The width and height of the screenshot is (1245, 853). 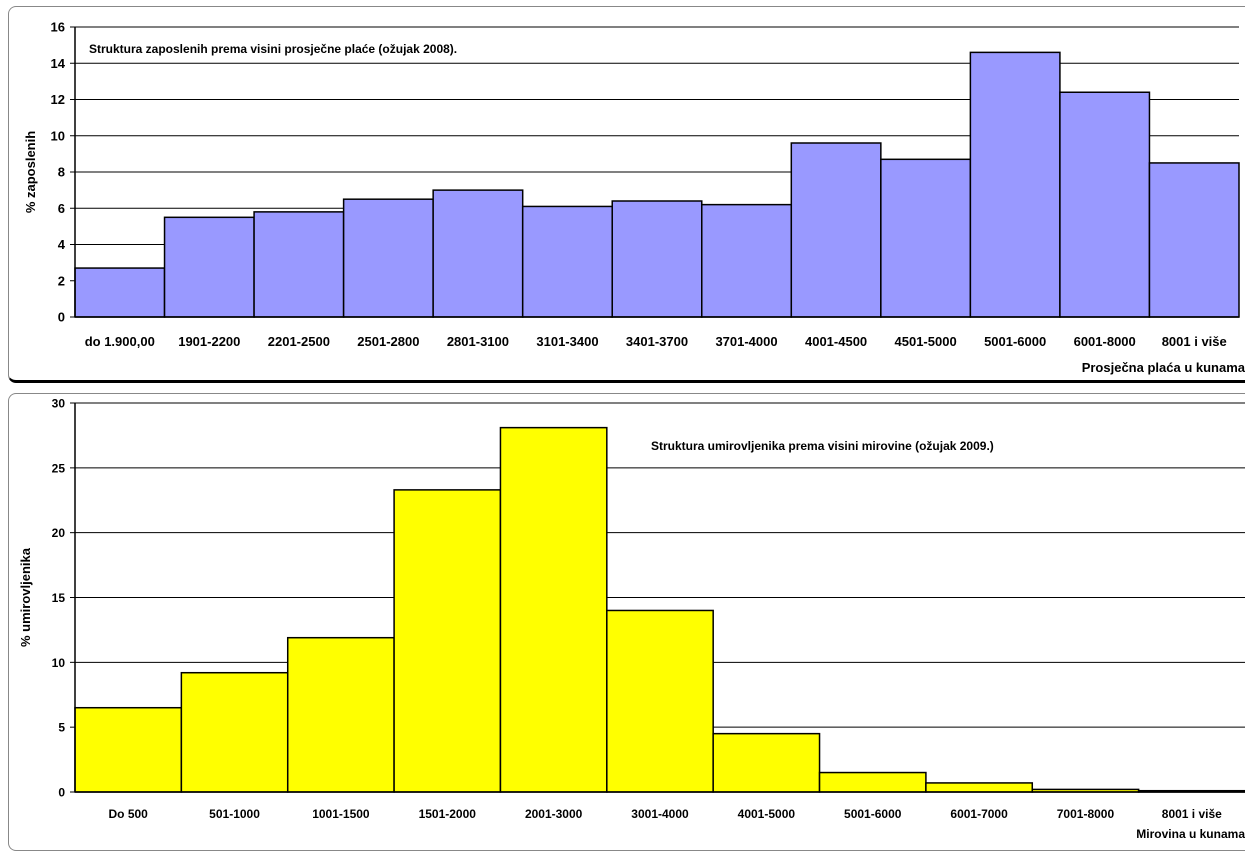 I want to click on y-tick-label: 16, so click(x=58, y=27).